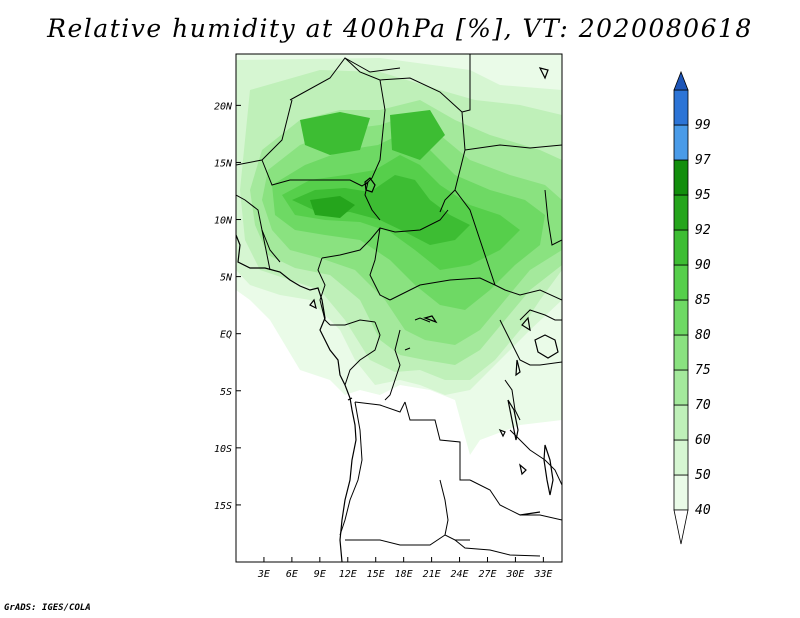 This screenshot has width=800, height=618. What do you see at coordinates (703, 510) in the screenshot?
I see `colorbar-label: 40` at bounding box center [703, 510].